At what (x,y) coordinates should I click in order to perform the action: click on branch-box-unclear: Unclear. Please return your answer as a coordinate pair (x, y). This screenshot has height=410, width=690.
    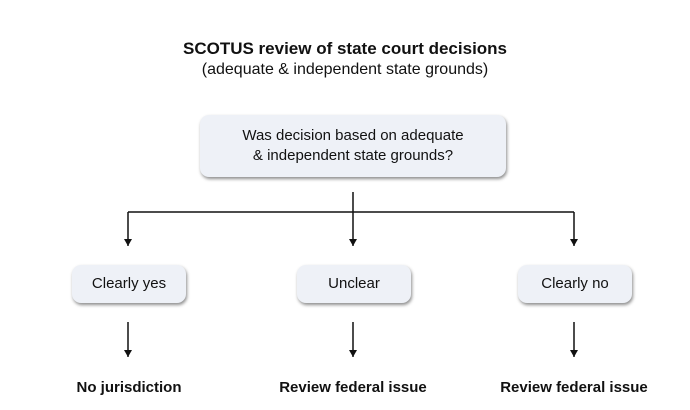
    Looking at the image, I should click on (354, 284).